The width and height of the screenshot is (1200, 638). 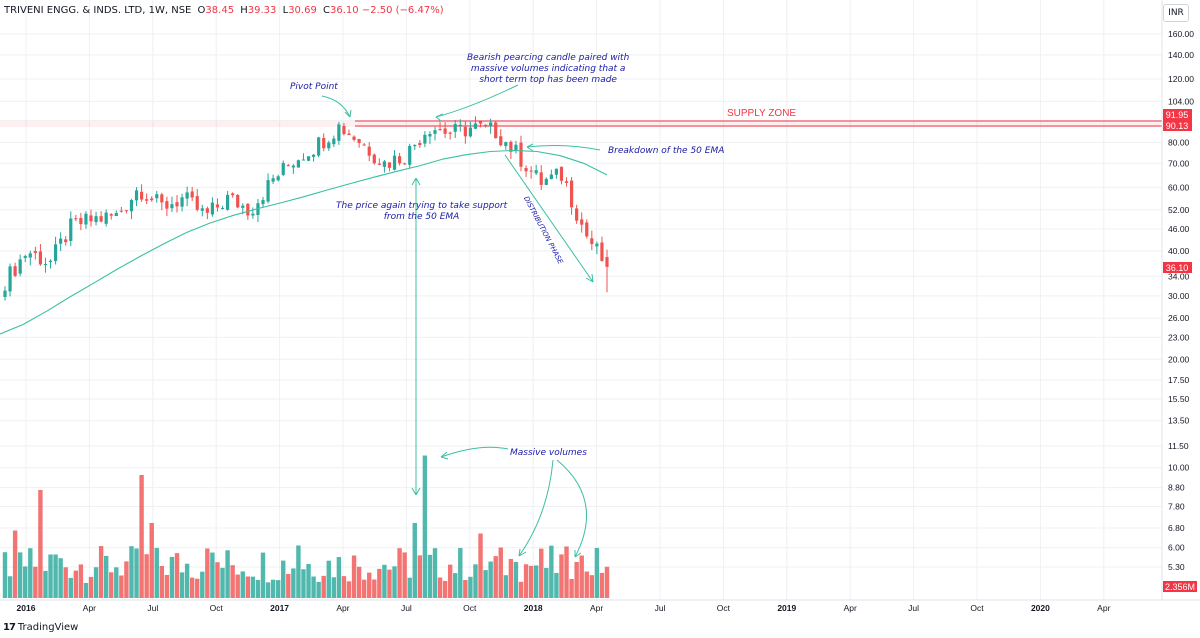 What do you see at coordinates (1176, 13) in the screenshot?
I see `currency-button: INR` at bounding box center [1176, 13].